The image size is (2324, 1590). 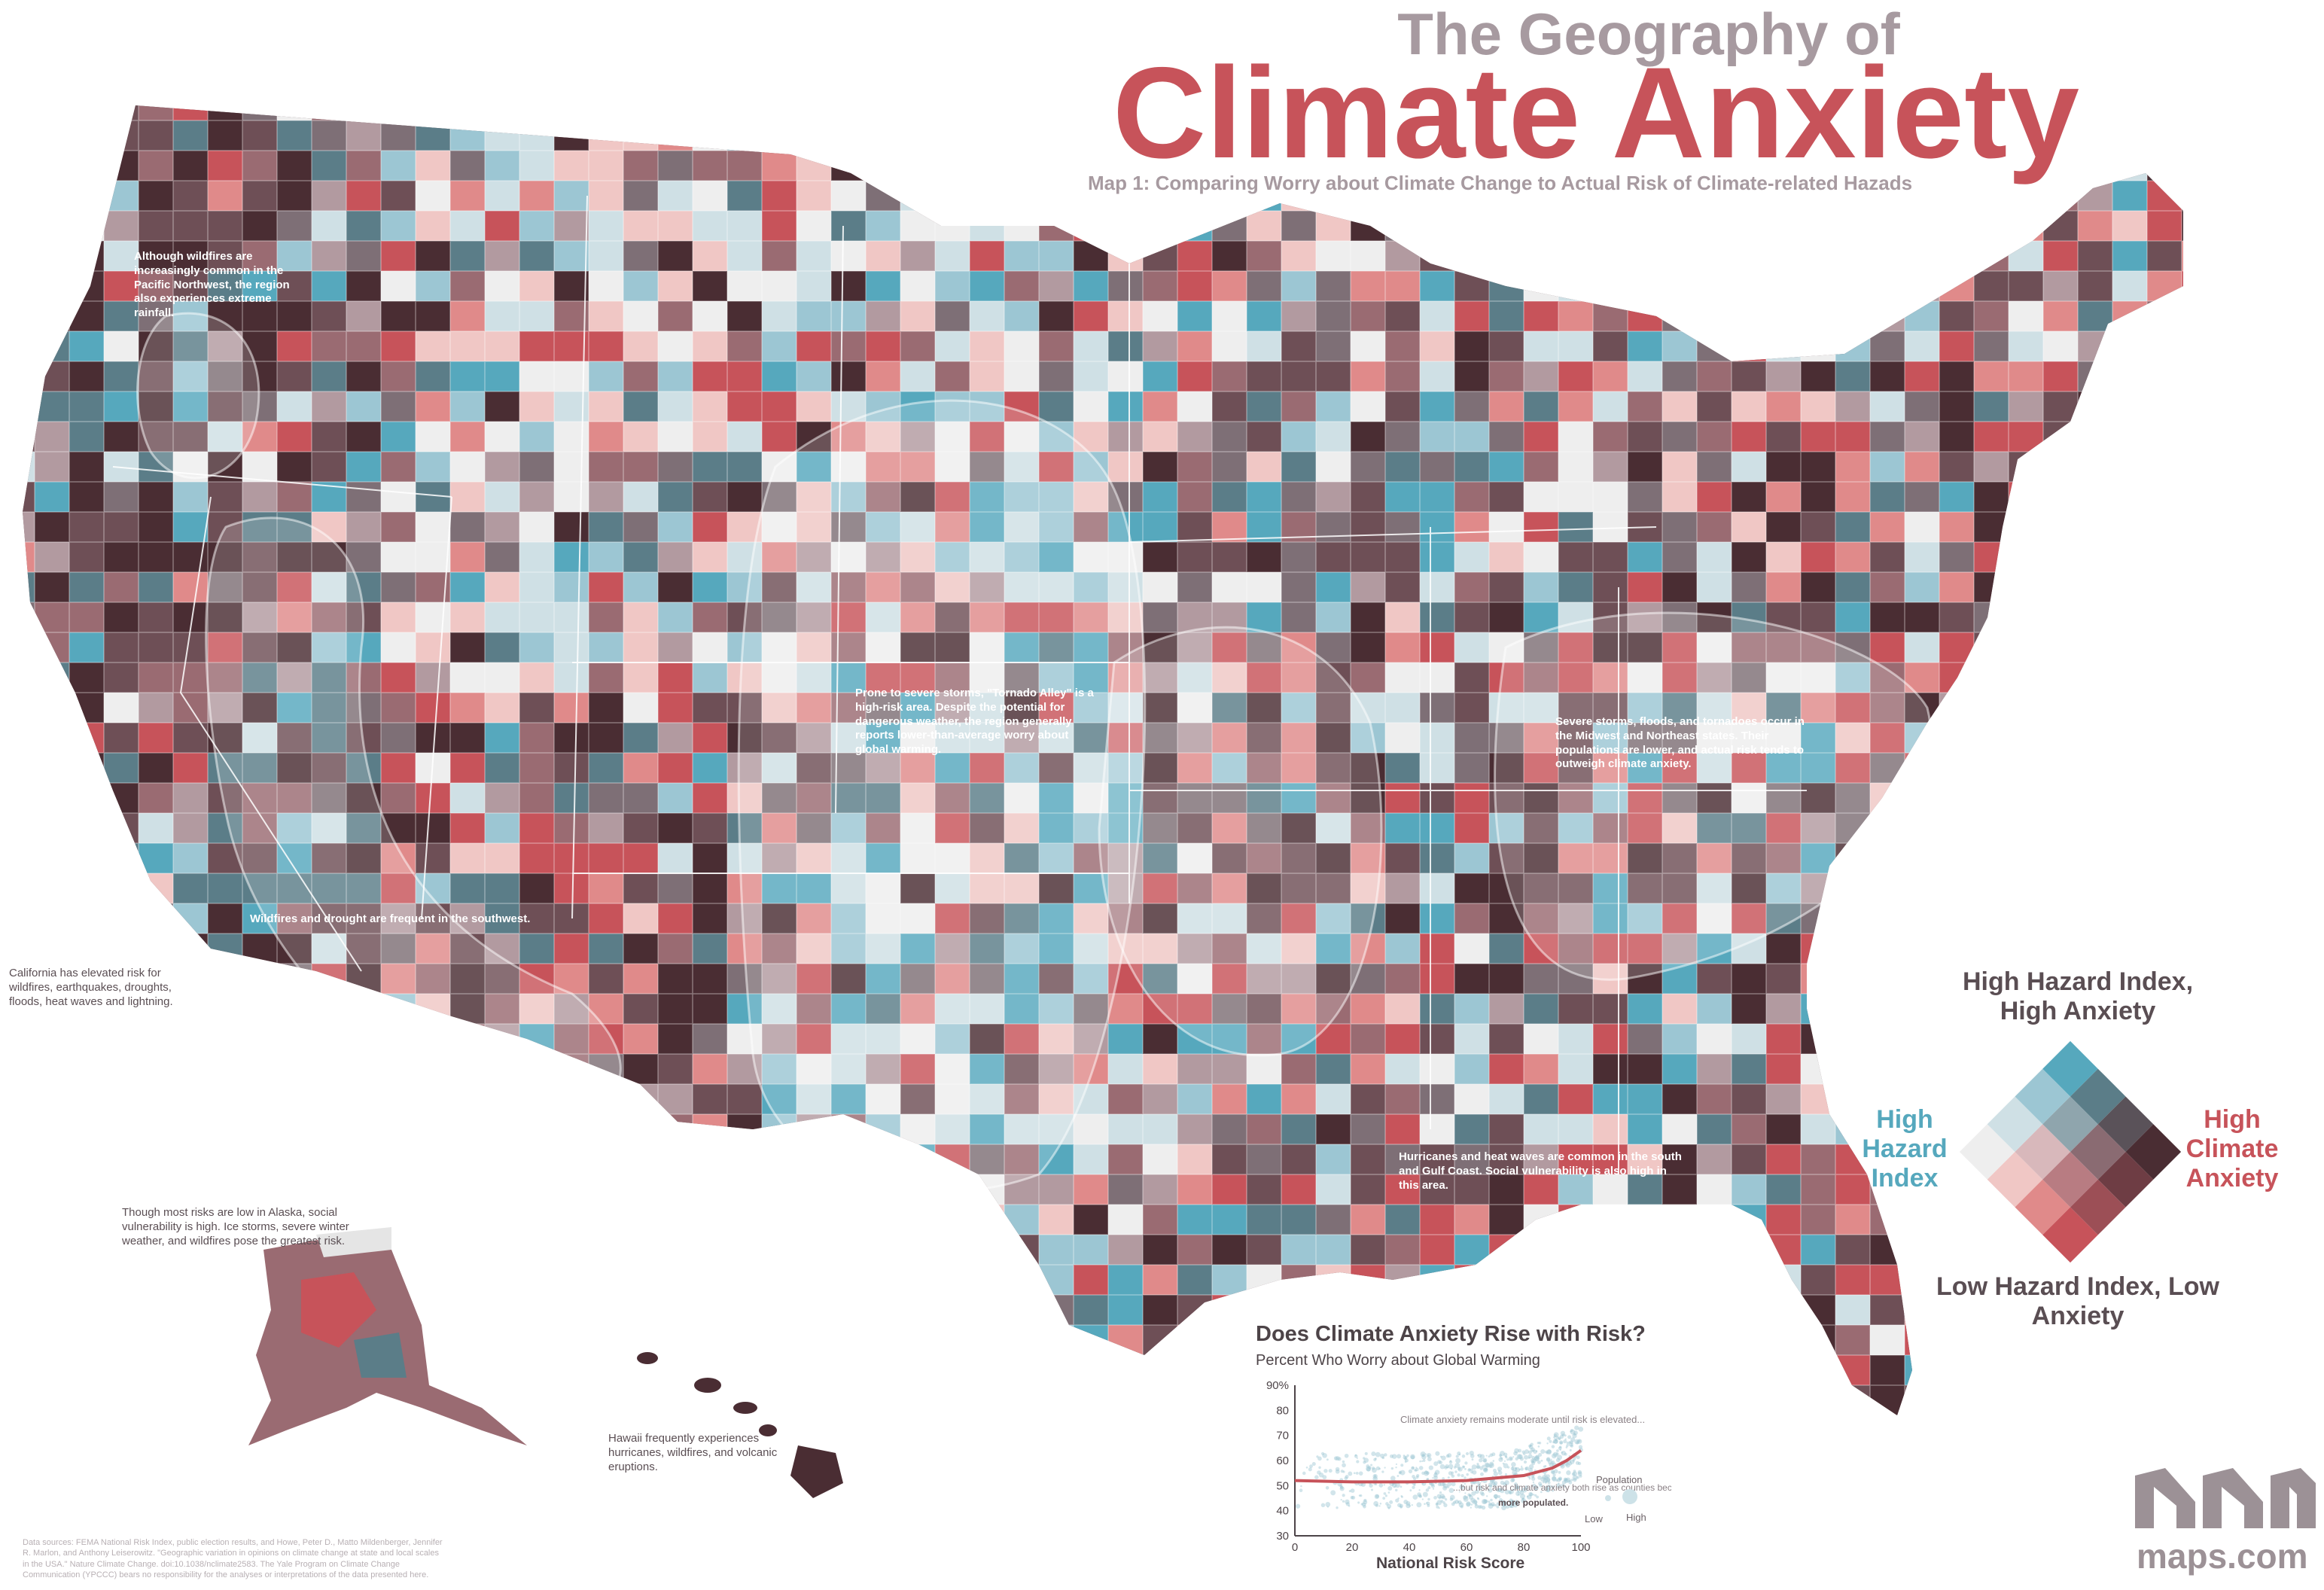 I want to click on y-tick-label: 70, so click(x=1282, y=1436).